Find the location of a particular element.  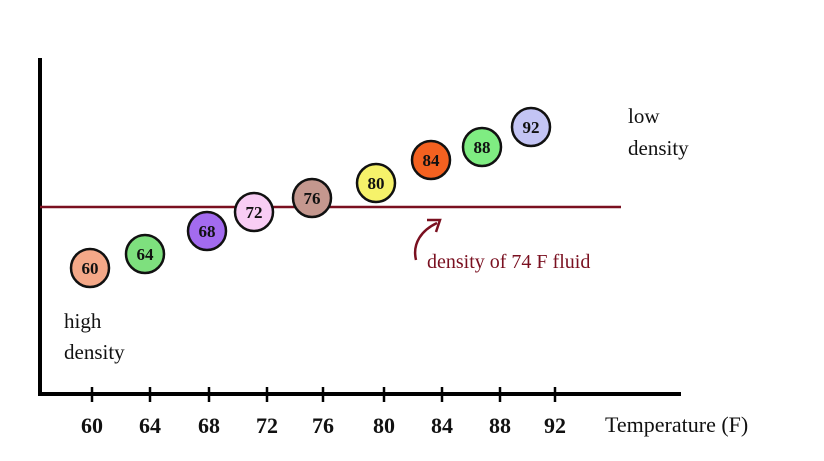

low-density-label-line1: low is located at coordinates (644, 116).